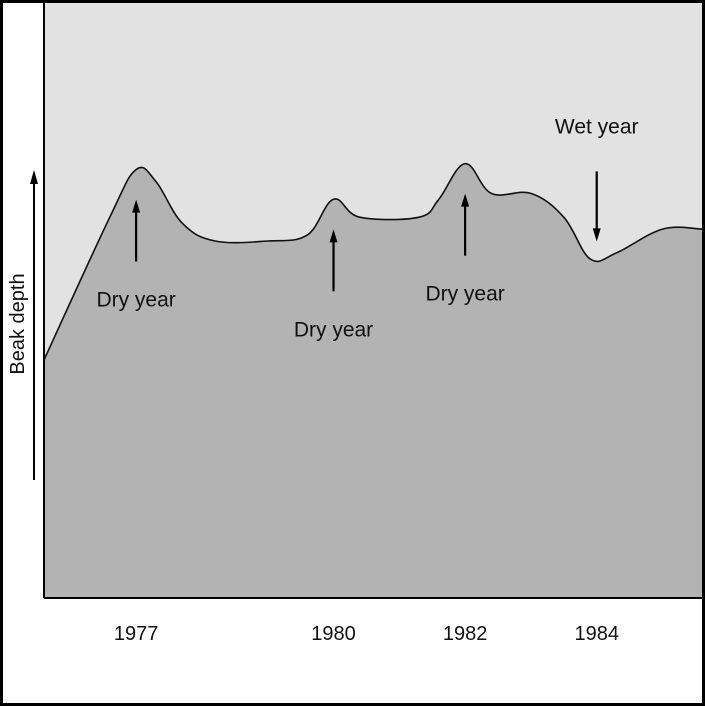 The height and width of the screenshot is (706, 705). What do you see at coordinates (333, 634) in the screenshot?
I see `x-tick-label-1980: 1980` at bounding box center [333, 634].